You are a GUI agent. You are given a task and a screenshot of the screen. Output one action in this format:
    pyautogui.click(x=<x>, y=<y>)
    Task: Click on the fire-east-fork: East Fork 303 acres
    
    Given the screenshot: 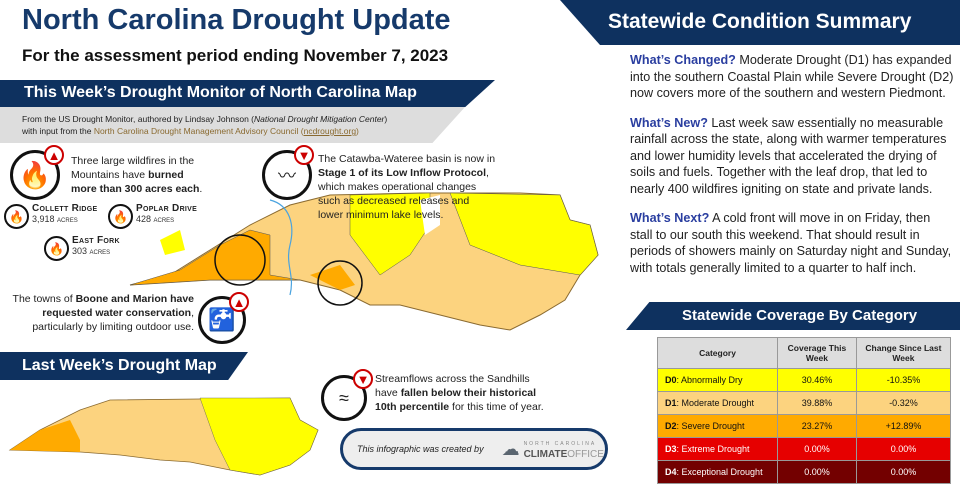 What is the action you would take?
    pyautogui.click(x=96, y=245)
    